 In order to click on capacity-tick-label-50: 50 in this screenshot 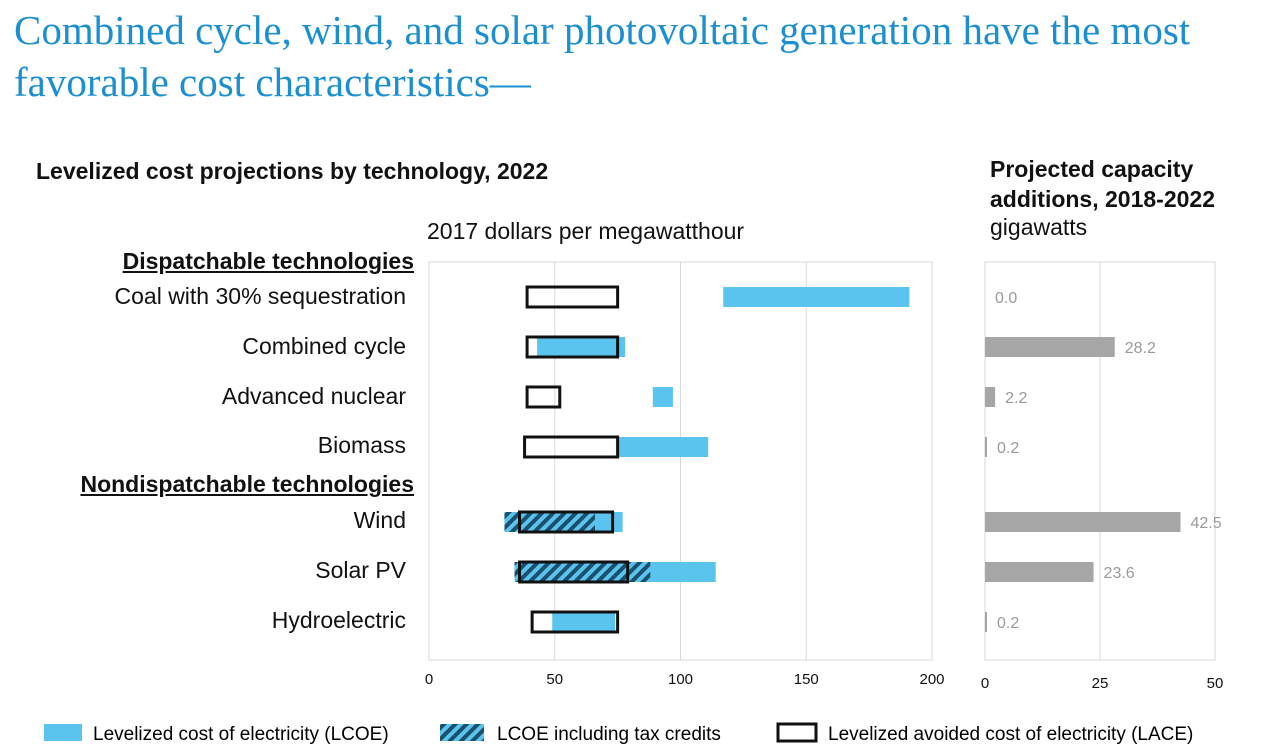, I will do `click(1215, 683)`.